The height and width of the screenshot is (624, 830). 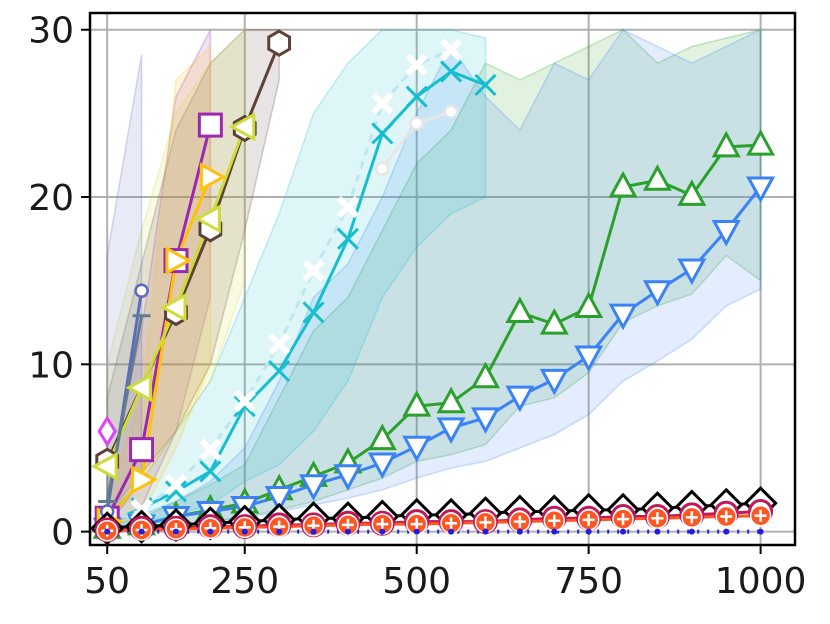 I want to click on marker-s0-p13, so click(x=554, y=321).